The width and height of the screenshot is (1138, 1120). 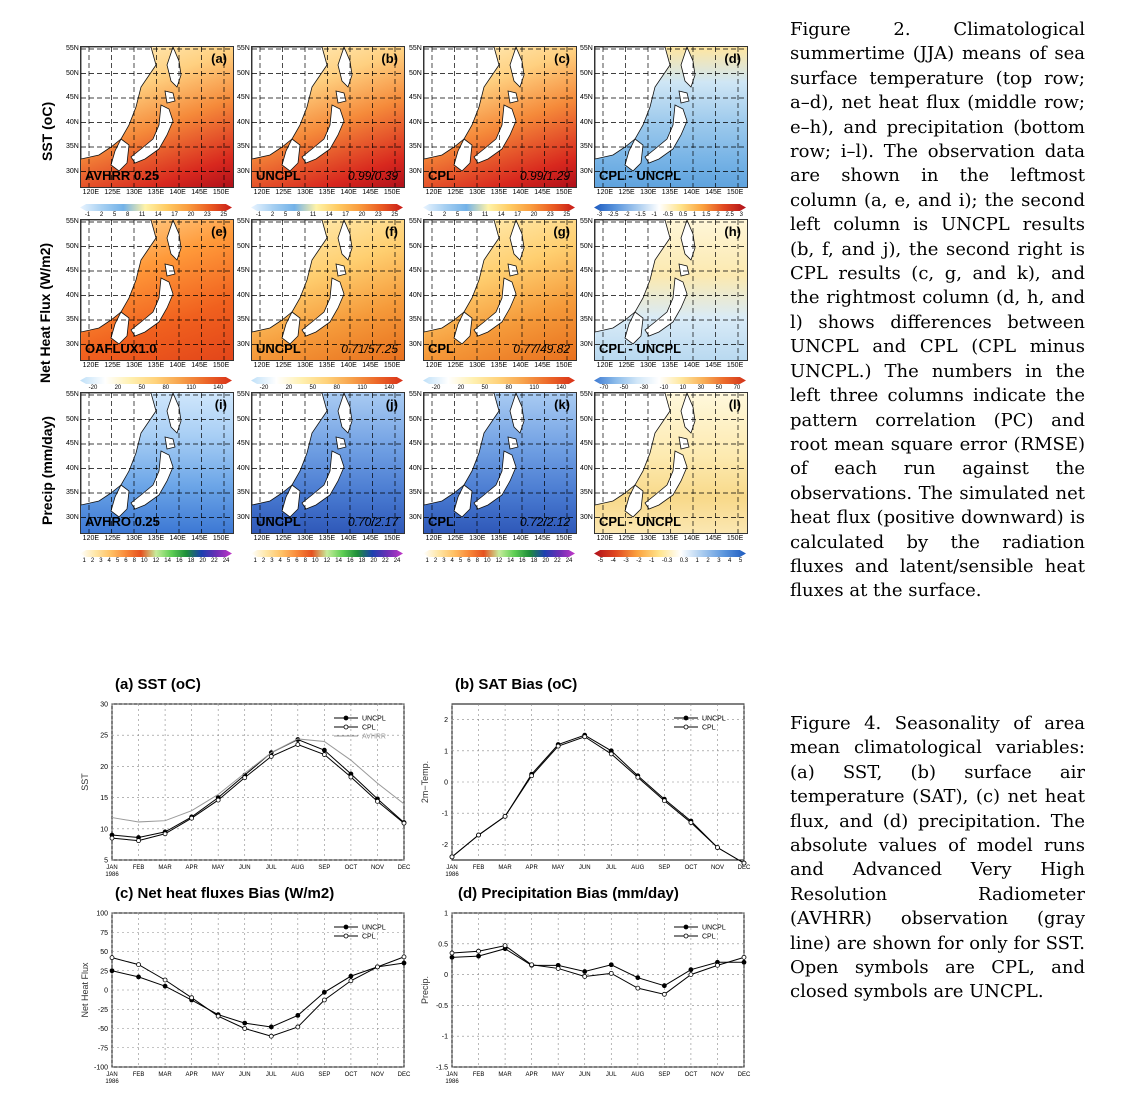 I want to click on lat-label: 35N, so click(x=415, y=492).